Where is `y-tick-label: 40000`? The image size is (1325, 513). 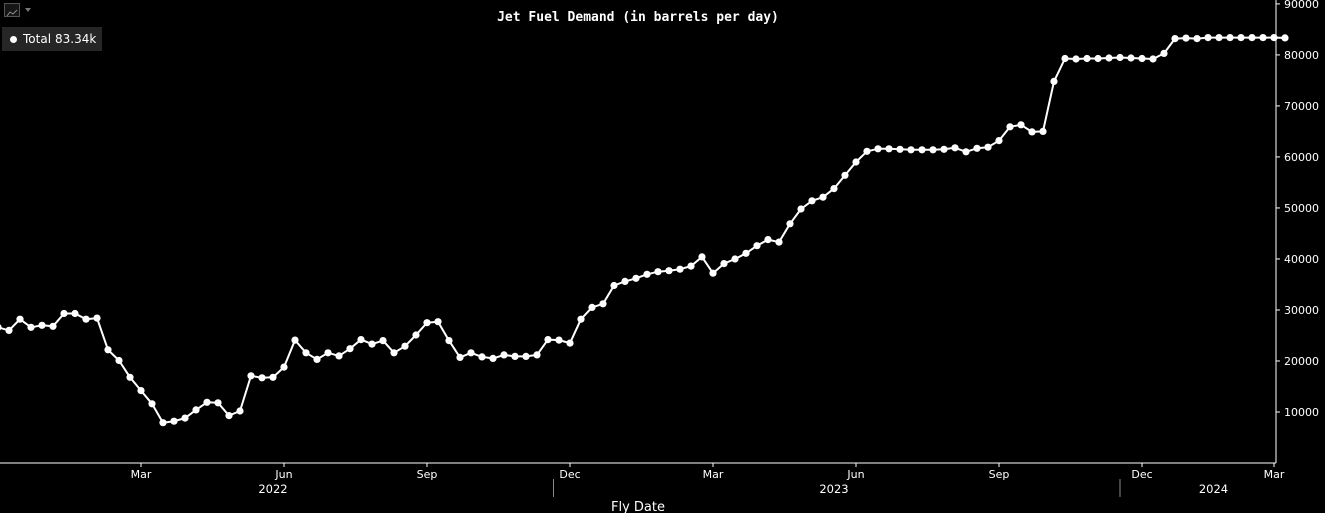 y-tick-label: 40000 is located at coordinates (1301, 259).